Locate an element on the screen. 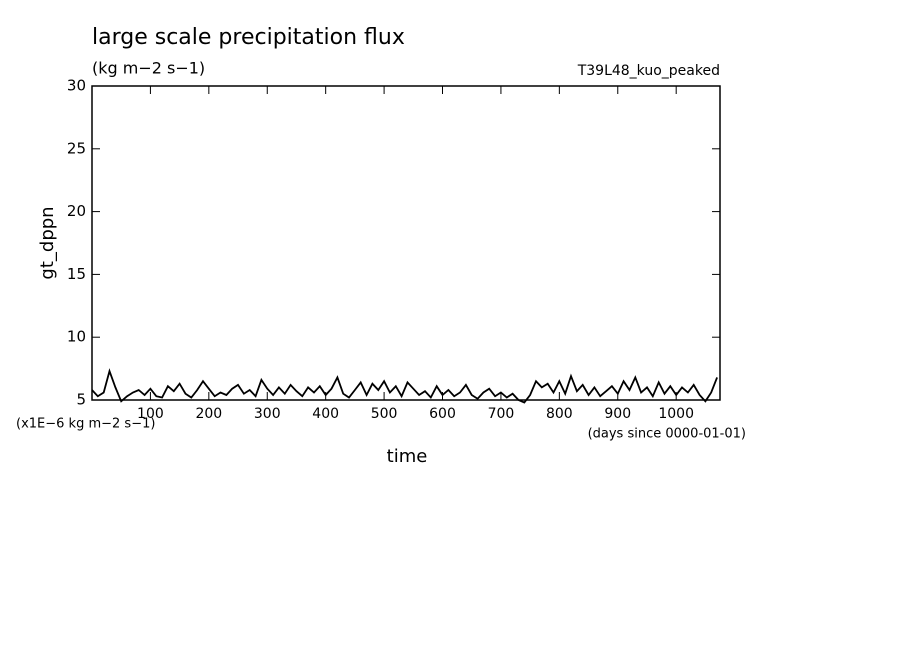 This screenshot has width=904, height=654. y-tick-label: 30 is located at coordinates (76, 86).